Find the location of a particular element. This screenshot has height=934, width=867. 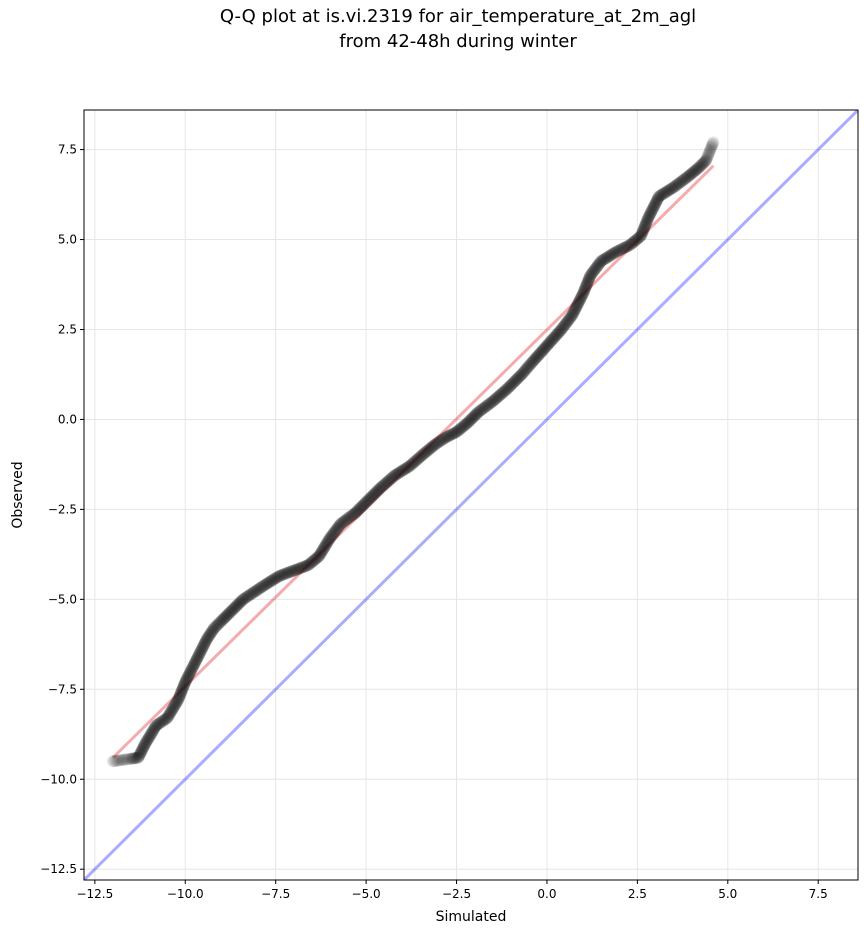

x-tick-label: −10.0 is located at coordinates (185, 894).